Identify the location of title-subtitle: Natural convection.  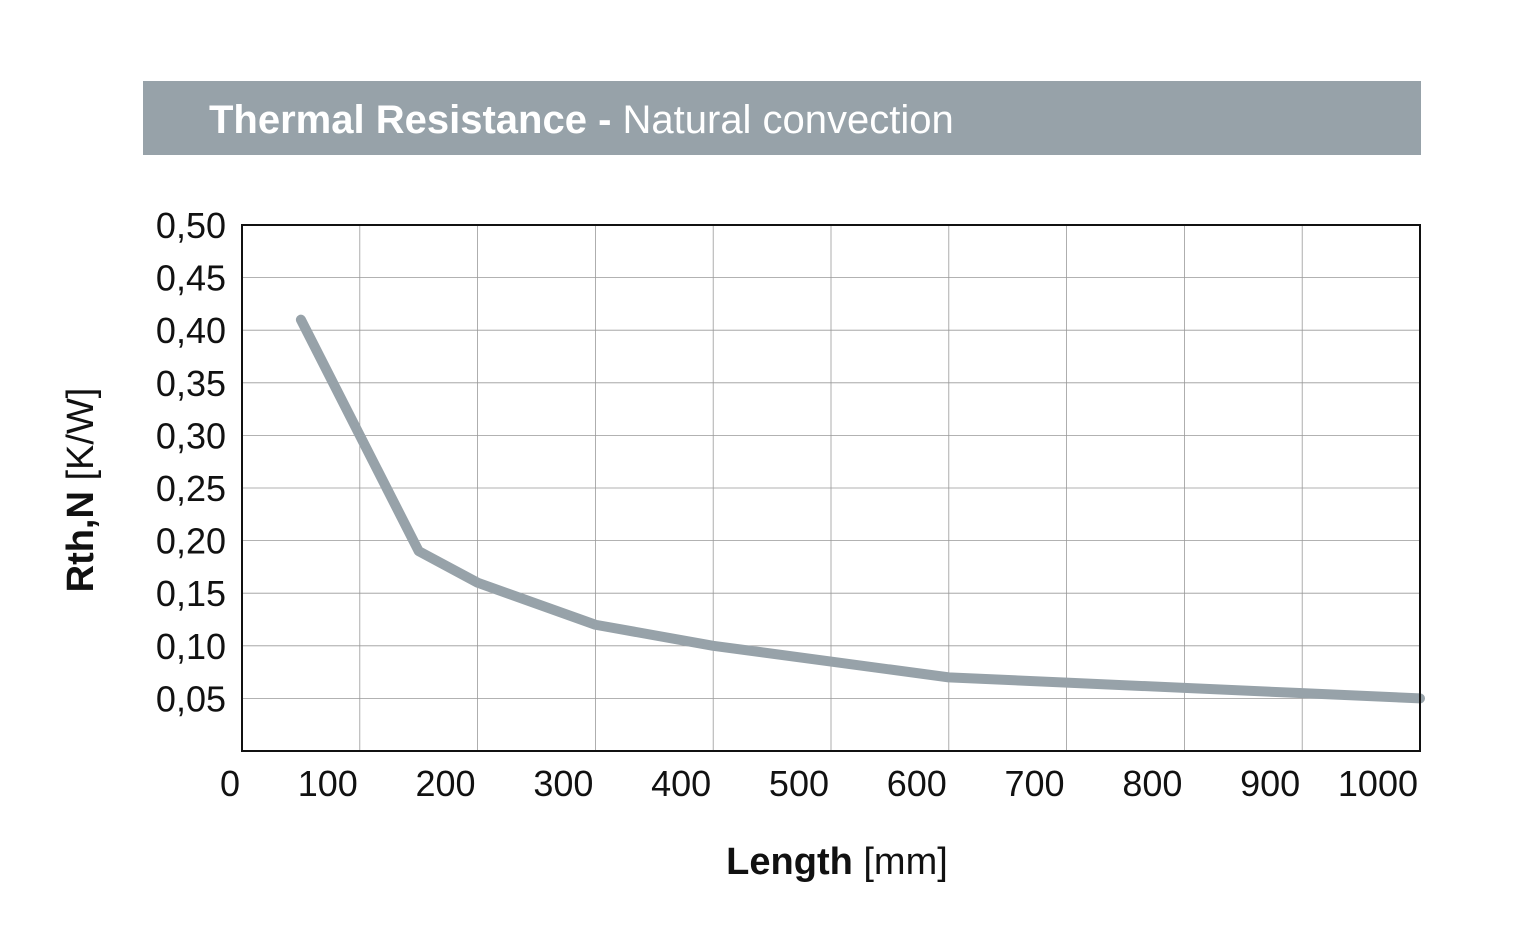
(788, 120).